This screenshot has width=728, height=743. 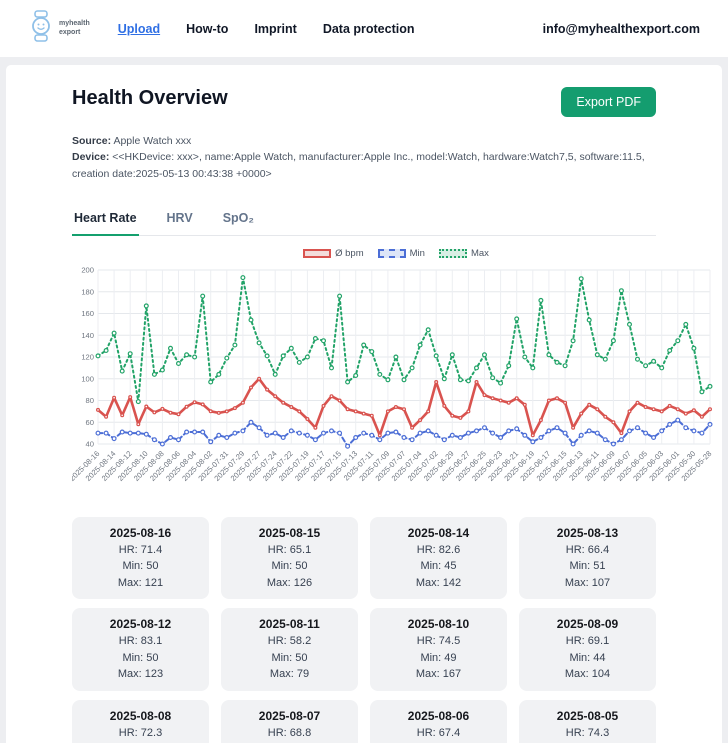 What do you see at coordinates (289, 624) in the screenshot?
I see `card-date: 2025-08-11` at bounding box center [289, 624].